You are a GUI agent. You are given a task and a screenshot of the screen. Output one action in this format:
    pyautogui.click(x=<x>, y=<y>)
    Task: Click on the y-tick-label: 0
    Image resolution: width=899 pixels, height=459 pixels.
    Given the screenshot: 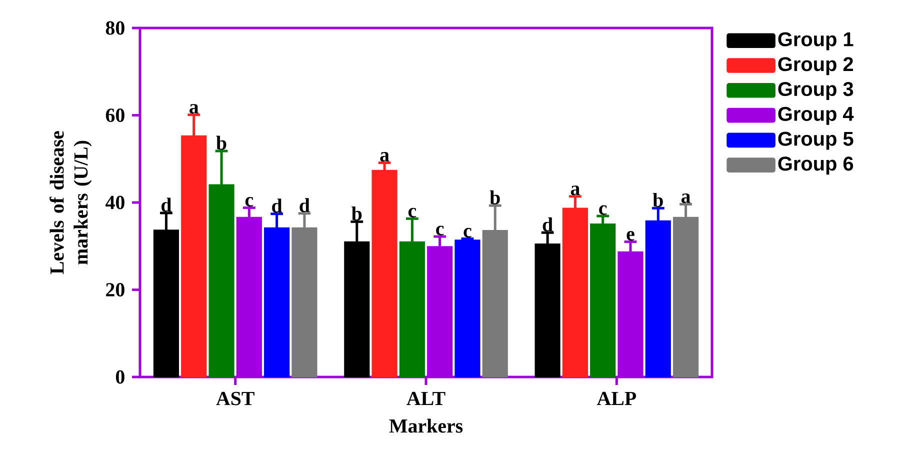 What is the action you would take?
    pyautogui.click(x=120, y=377)
    